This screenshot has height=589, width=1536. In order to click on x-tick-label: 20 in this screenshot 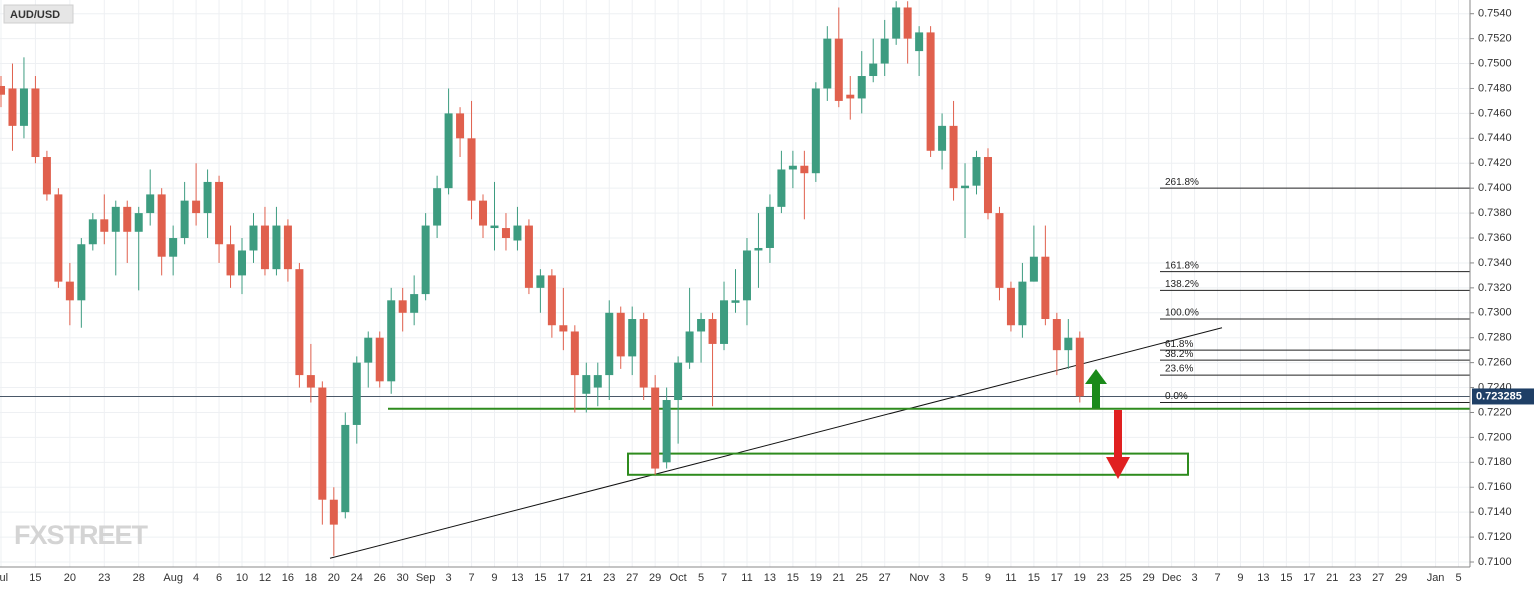, I will do `click(334, 578)`.